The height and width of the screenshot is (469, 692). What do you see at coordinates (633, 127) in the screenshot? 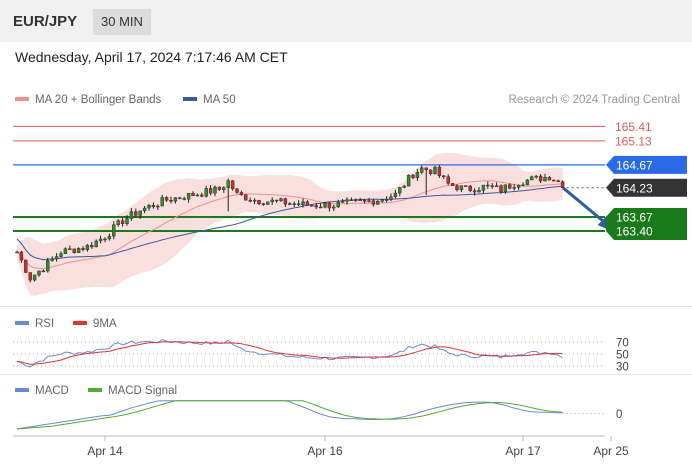
I see `level-label-165.41: 165.41` at bounding box center [633, 127].